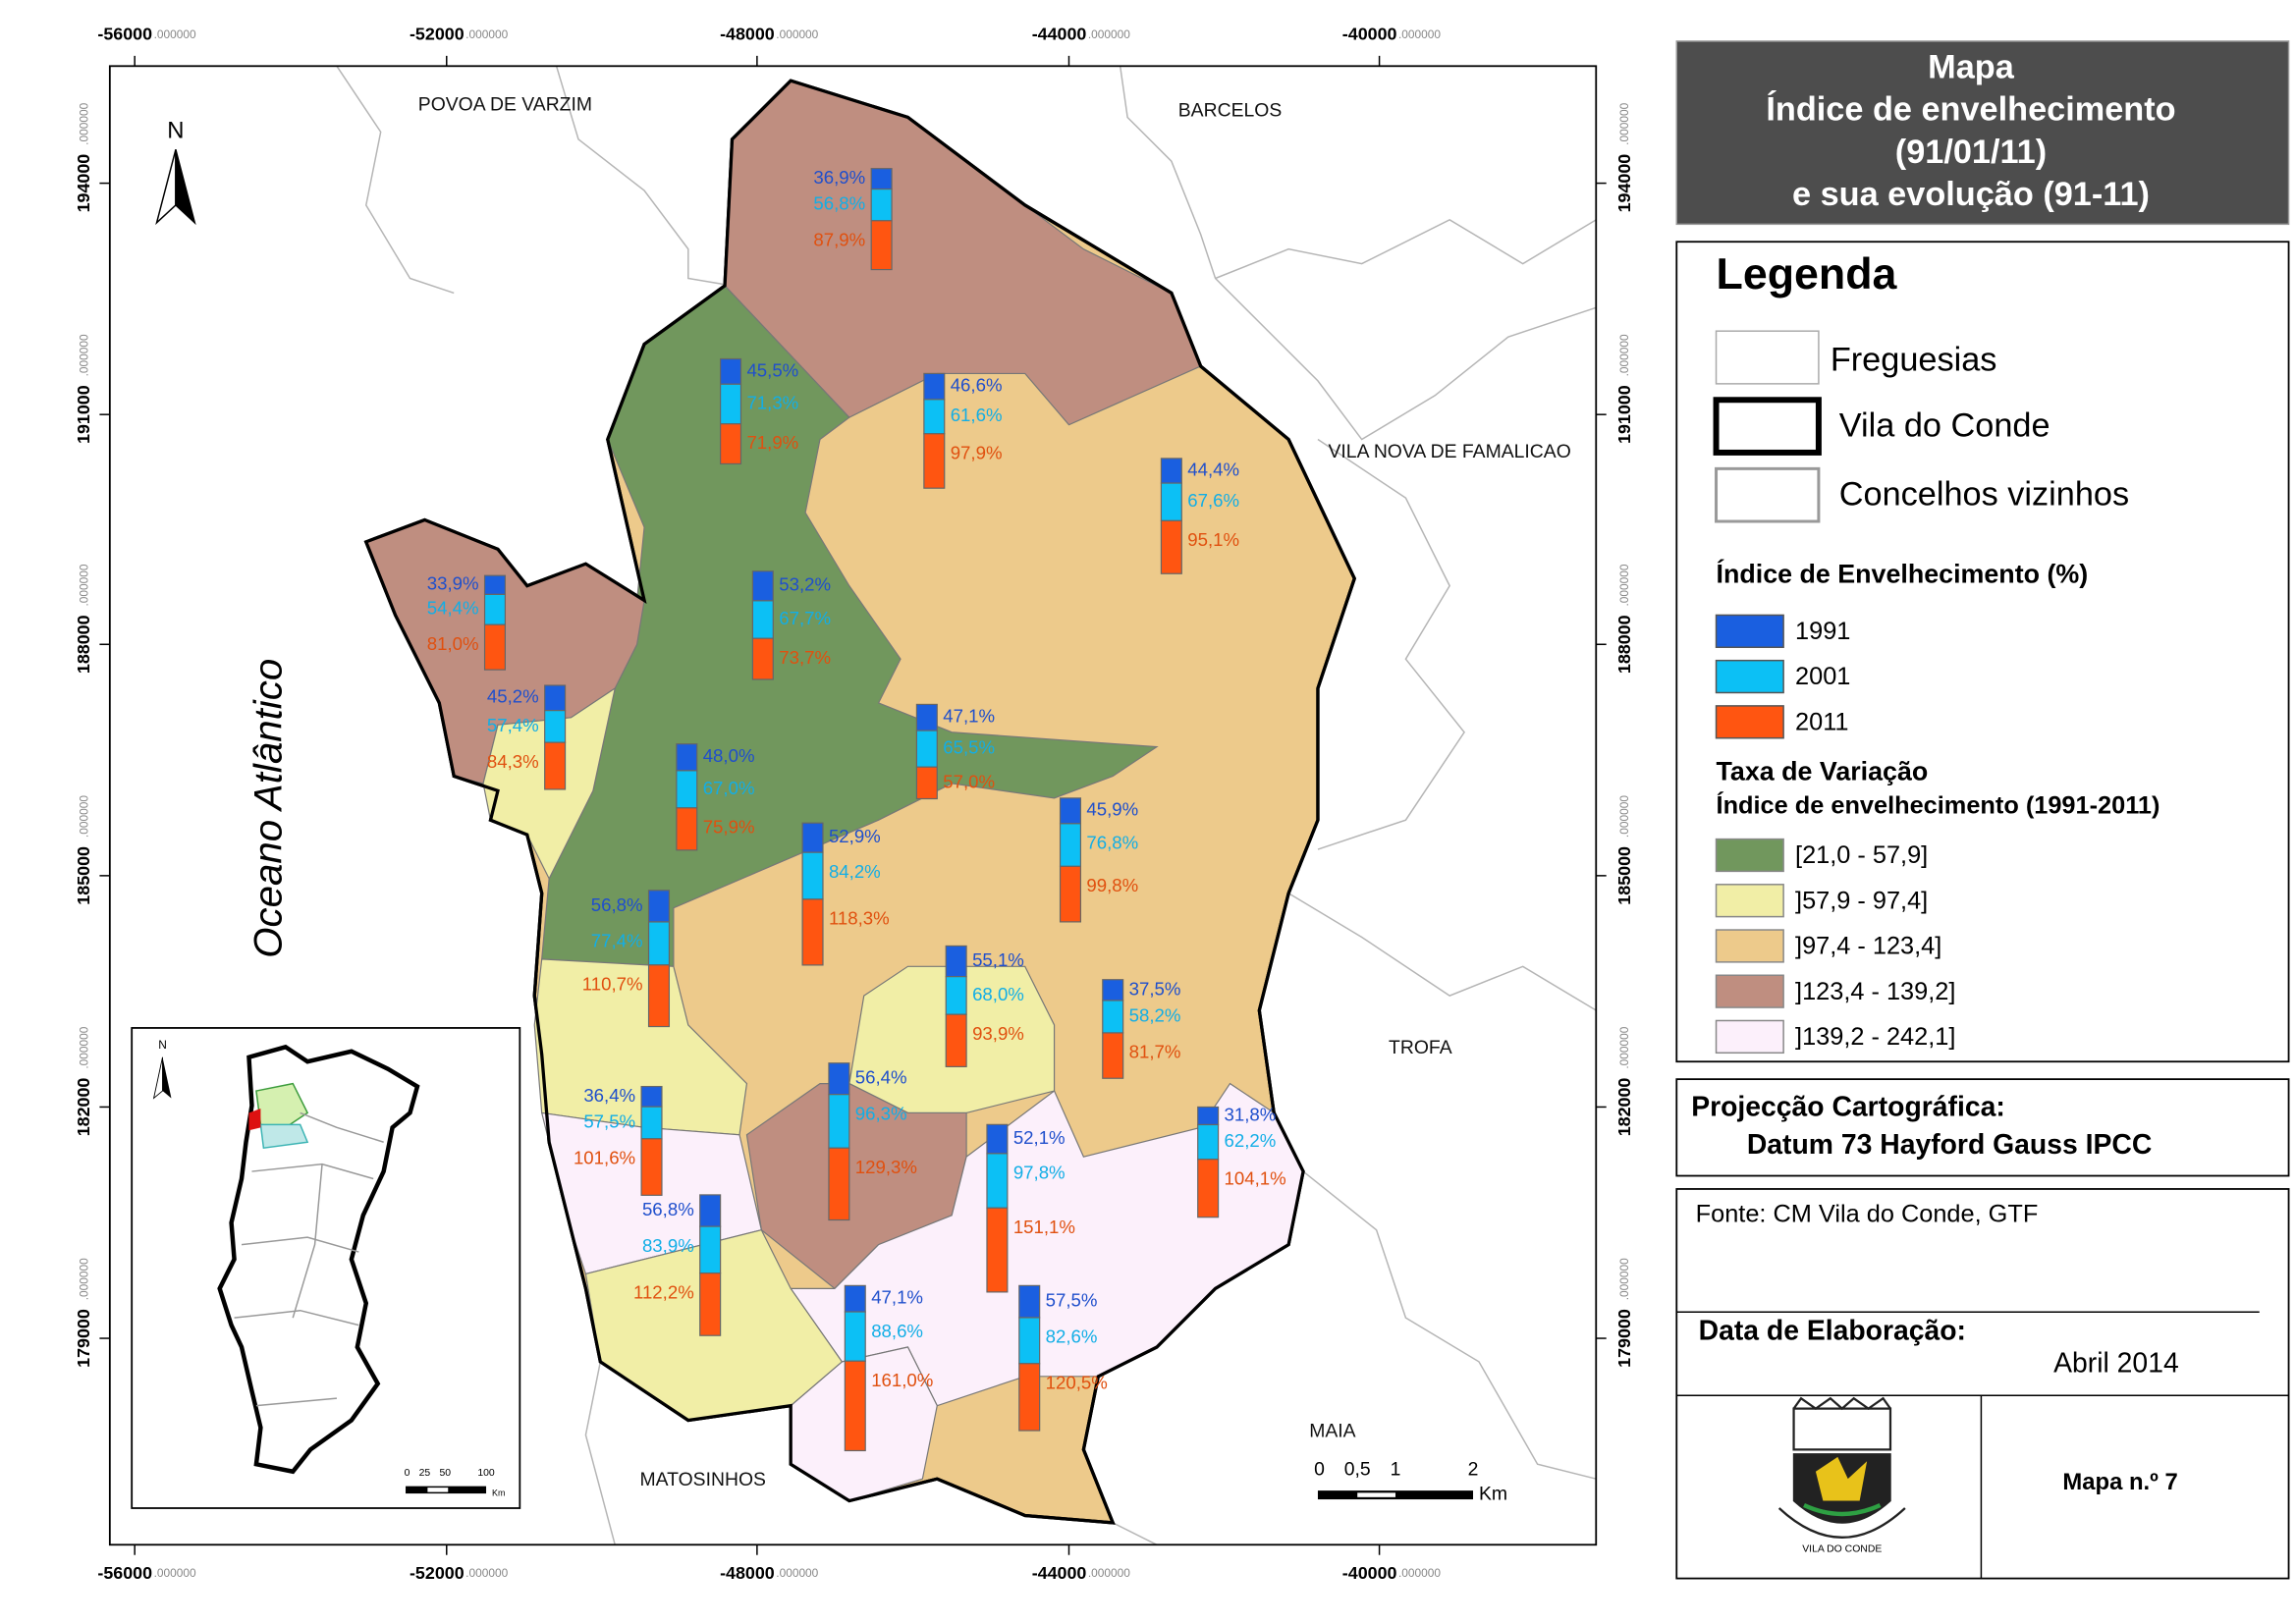  Describe the element at coordinates (1230, 111) in the screenshot. I see `place-name: BARCELOS` at that location.